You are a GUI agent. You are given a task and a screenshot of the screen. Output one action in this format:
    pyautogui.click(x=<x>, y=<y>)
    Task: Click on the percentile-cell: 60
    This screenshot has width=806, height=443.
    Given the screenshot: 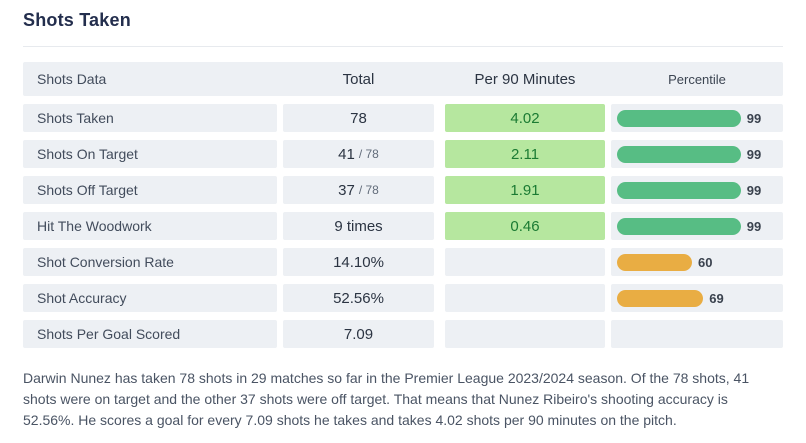 What is the action you would take?
    pyautogui.click(x=697, y=262)
    